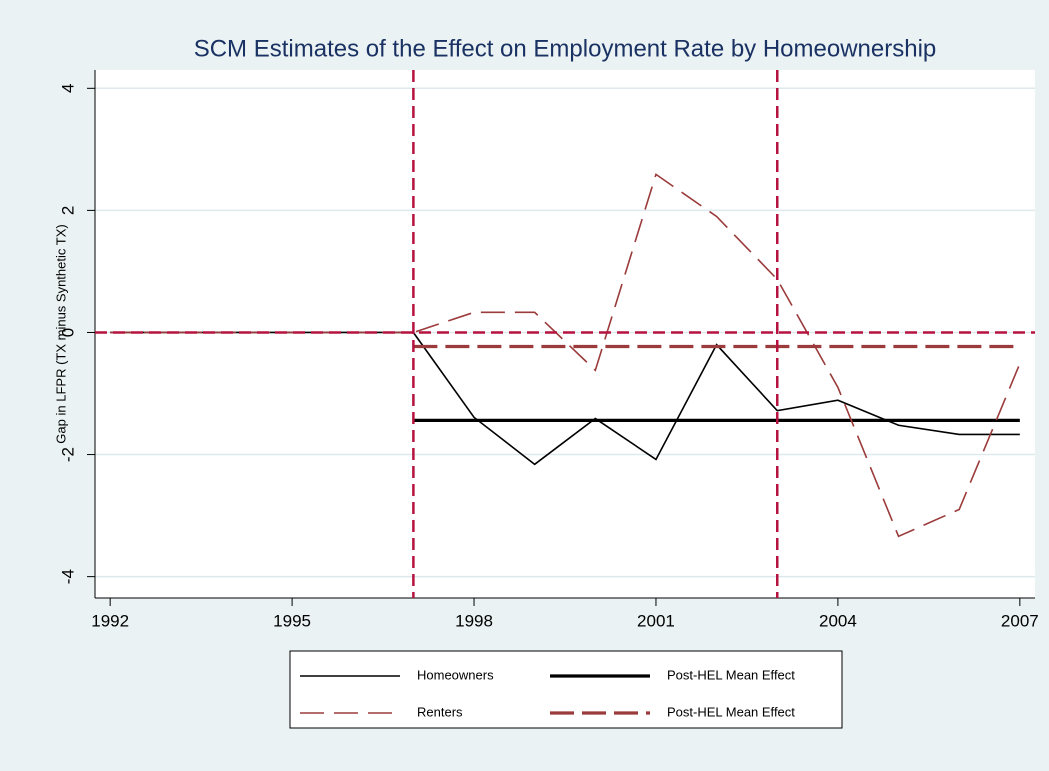  What do you see at coordinates (110, 620) in the screenshot?
I see `x-tick-label: 1992` at bounding box center [110, 620].